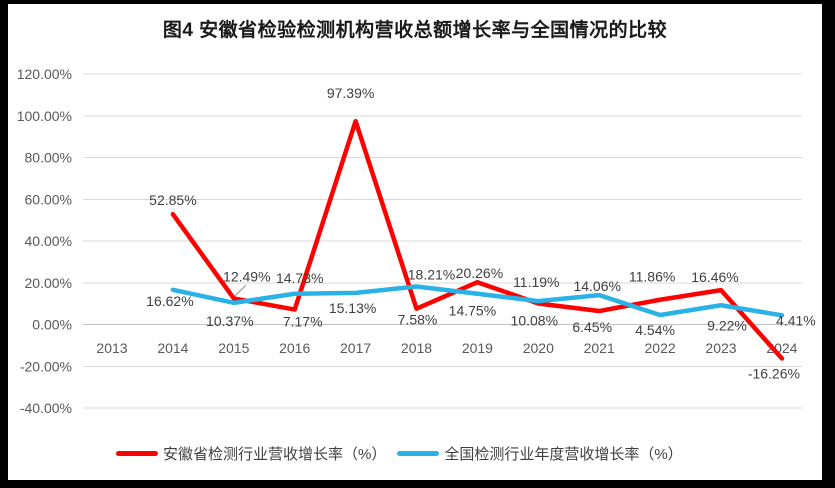  What do you see at coordinates (169, 301) in the screenshot?
I see `data-label: 16.62%` at bounding box center [169, 301].